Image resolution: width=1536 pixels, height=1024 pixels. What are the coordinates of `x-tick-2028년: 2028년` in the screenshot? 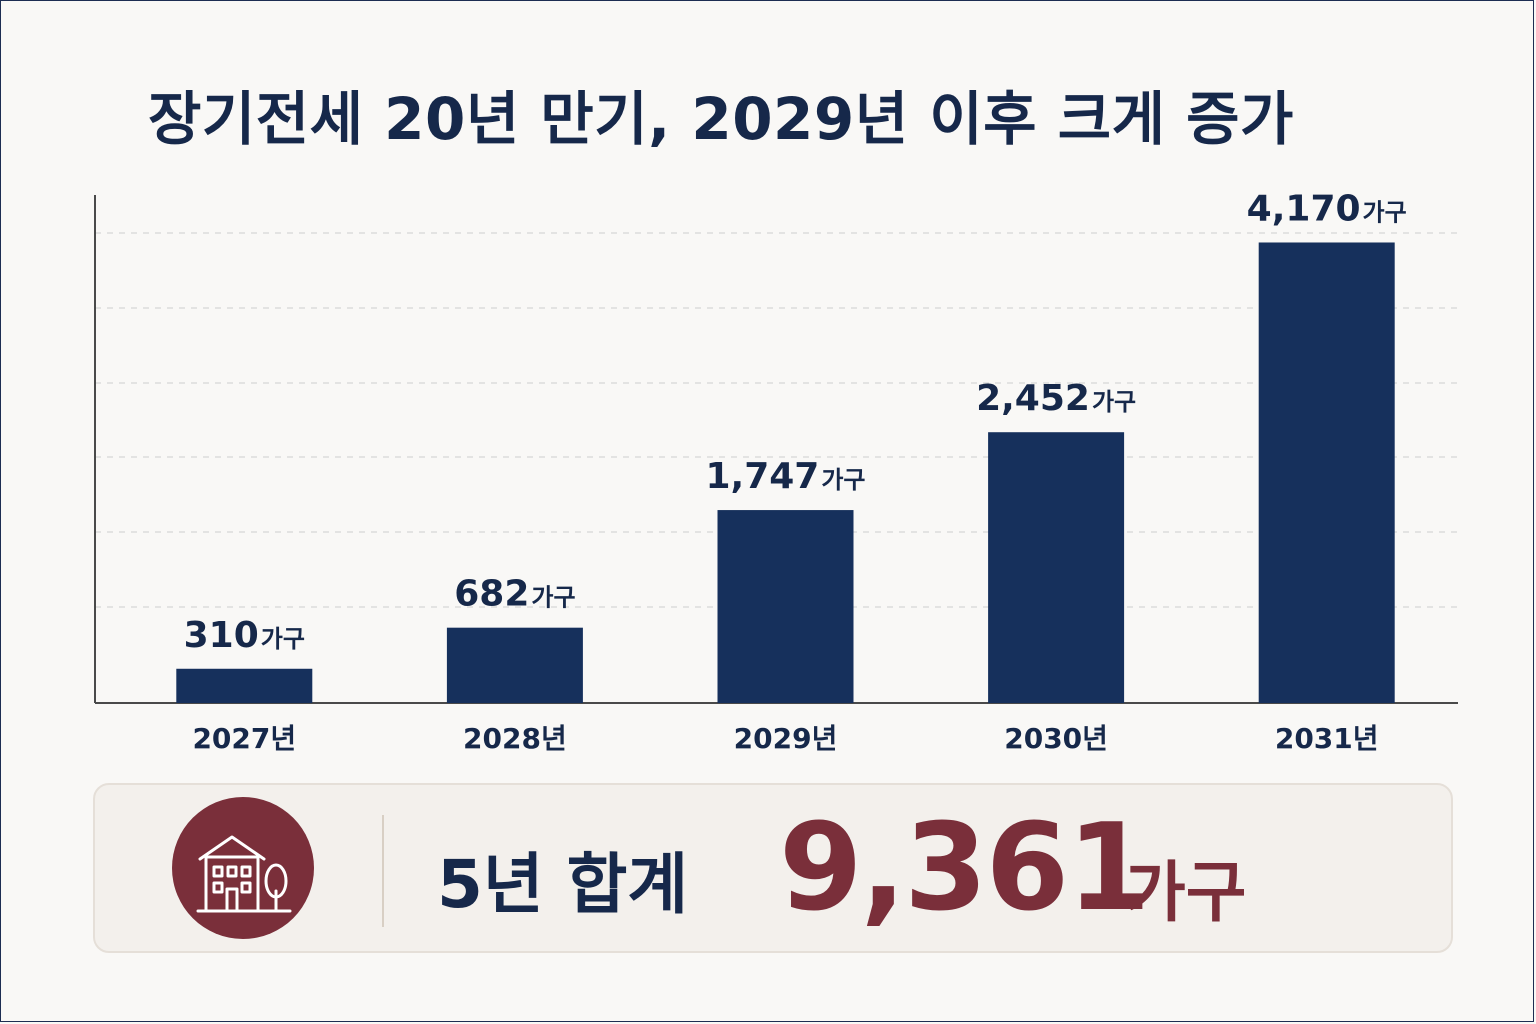 It's located at (515, 738).